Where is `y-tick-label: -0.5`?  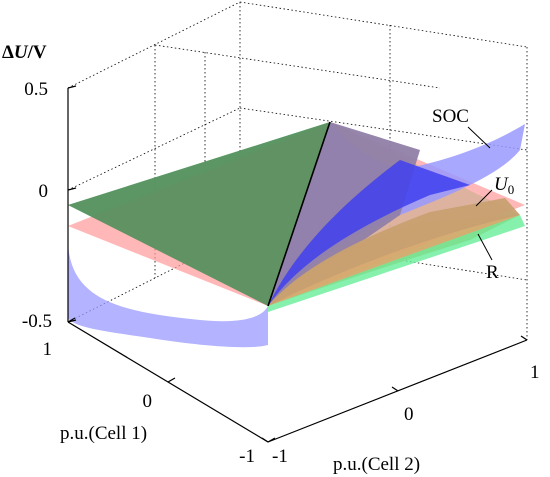
y-tick-label: -0.5 is located at coordinates (37, 321).